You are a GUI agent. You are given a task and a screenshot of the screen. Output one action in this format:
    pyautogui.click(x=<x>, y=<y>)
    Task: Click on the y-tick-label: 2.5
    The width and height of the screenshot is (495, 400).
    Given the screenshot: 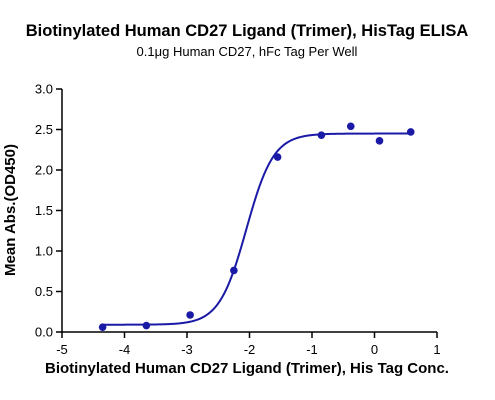 What is the action you would take?
    pyautogui.click(x=44, y=129)
    